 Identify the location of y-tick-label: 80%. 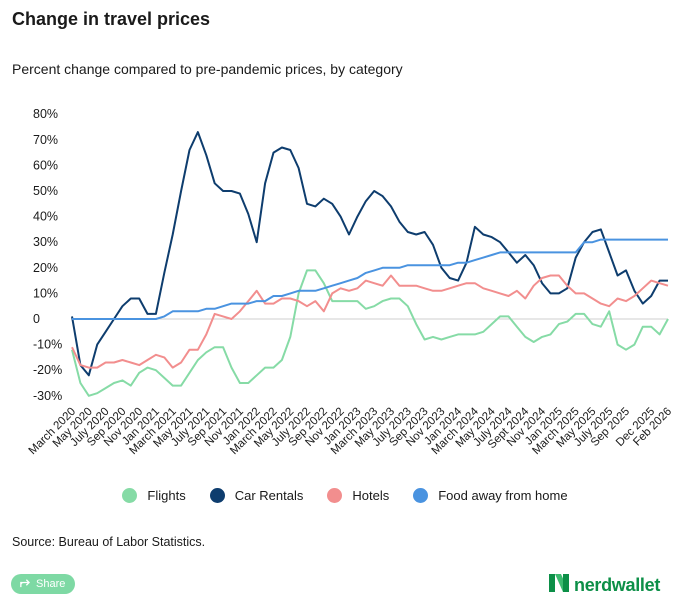
(45, 114).